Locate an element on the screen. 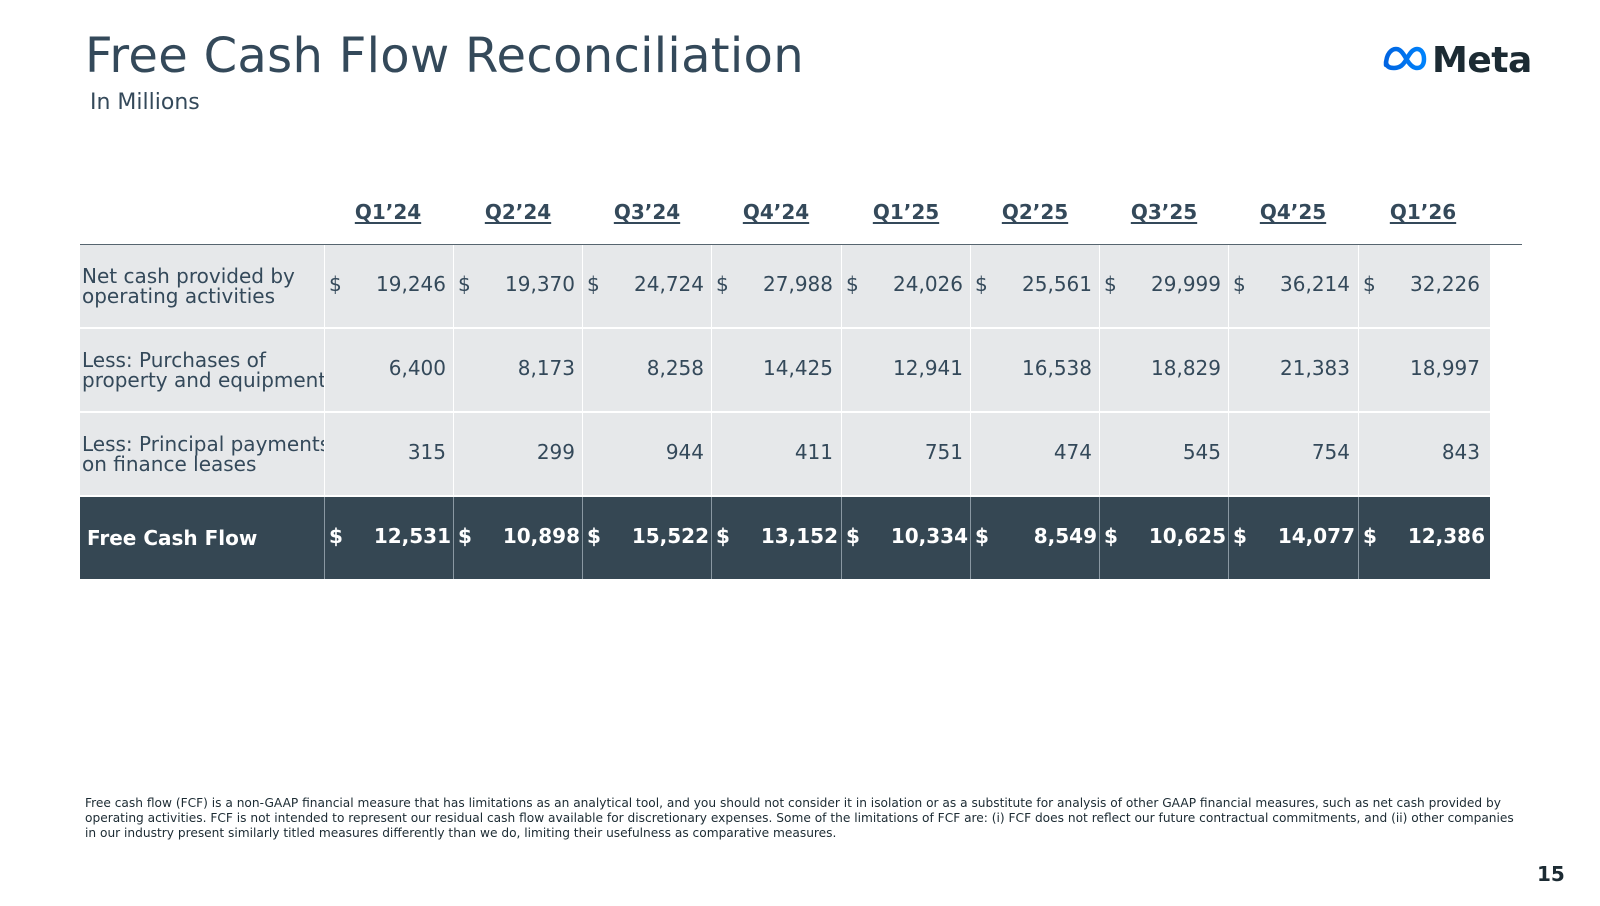  value-cell: 843 is located at coordinates (1424, 454).